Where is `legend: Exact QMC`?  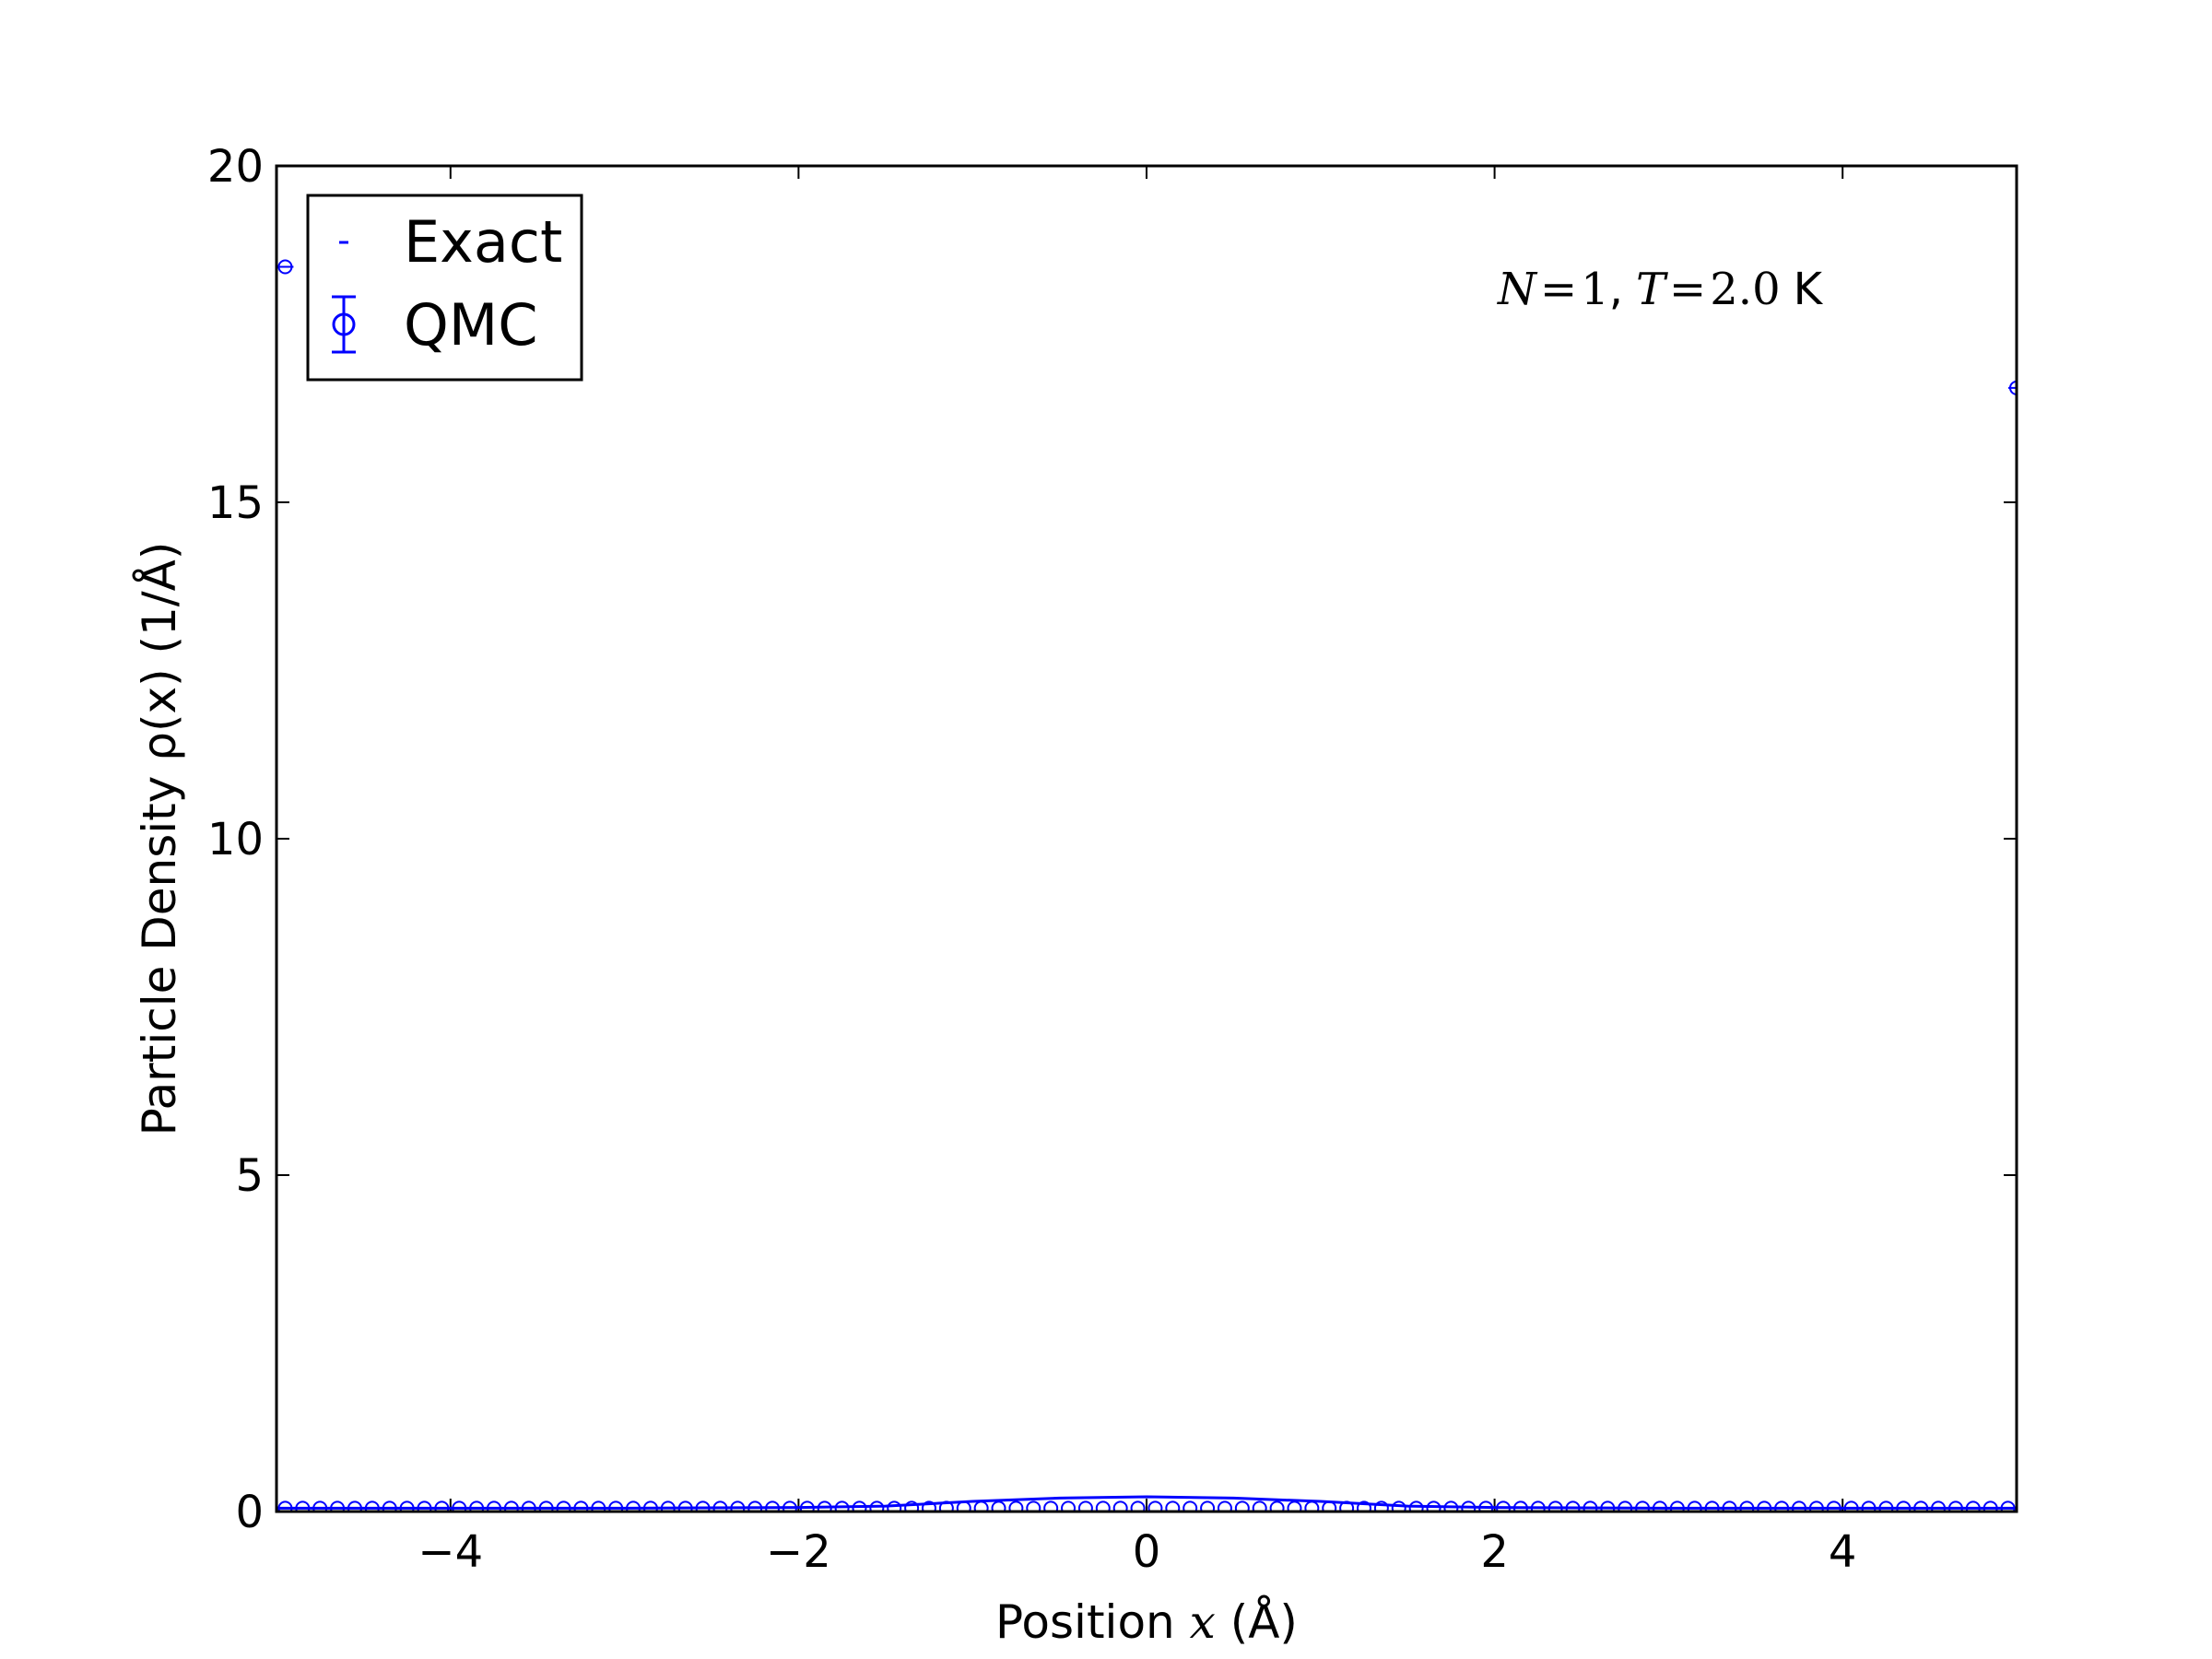 legend: Exact QMC is located at coordinates (444, 288).